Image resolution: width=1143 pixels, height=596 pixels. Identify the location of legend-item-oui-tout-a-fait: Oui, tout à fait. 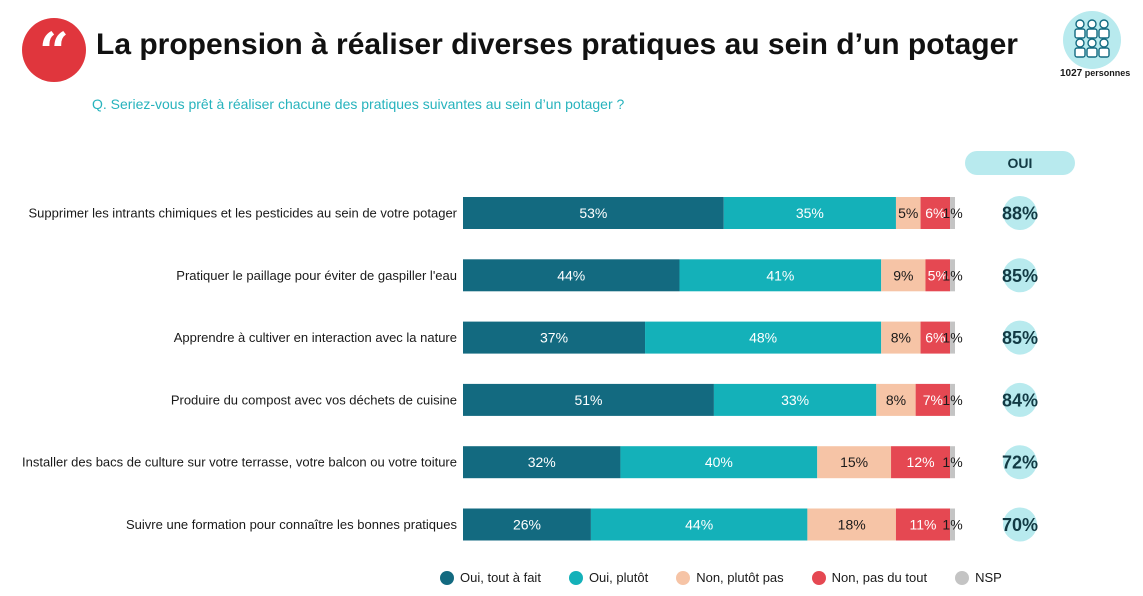
(490, 577).